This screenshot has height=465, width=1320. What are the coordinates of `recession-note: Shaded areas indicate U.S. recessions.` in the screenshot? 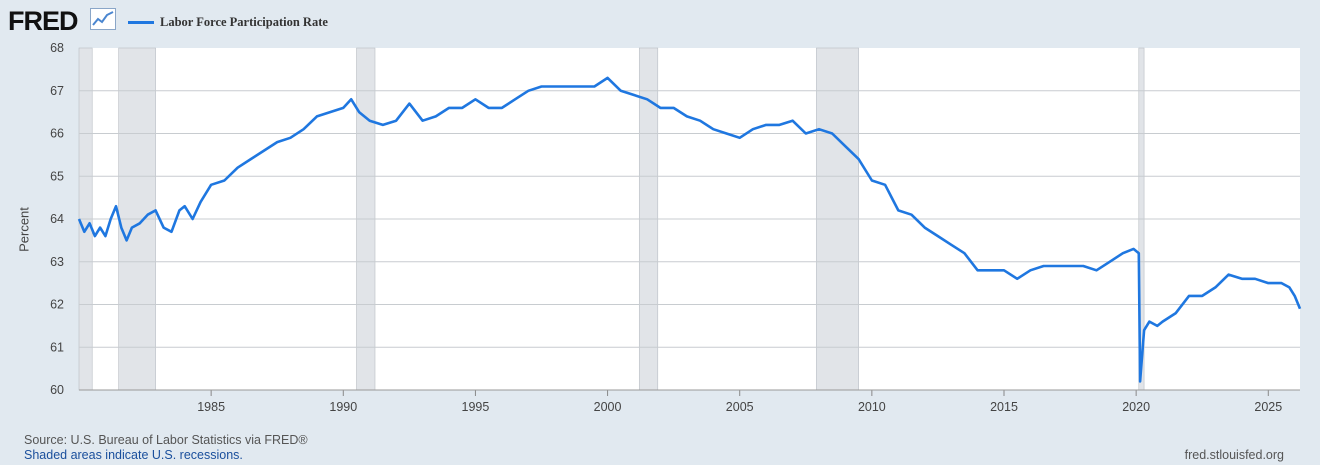 It's located at (133, 455).